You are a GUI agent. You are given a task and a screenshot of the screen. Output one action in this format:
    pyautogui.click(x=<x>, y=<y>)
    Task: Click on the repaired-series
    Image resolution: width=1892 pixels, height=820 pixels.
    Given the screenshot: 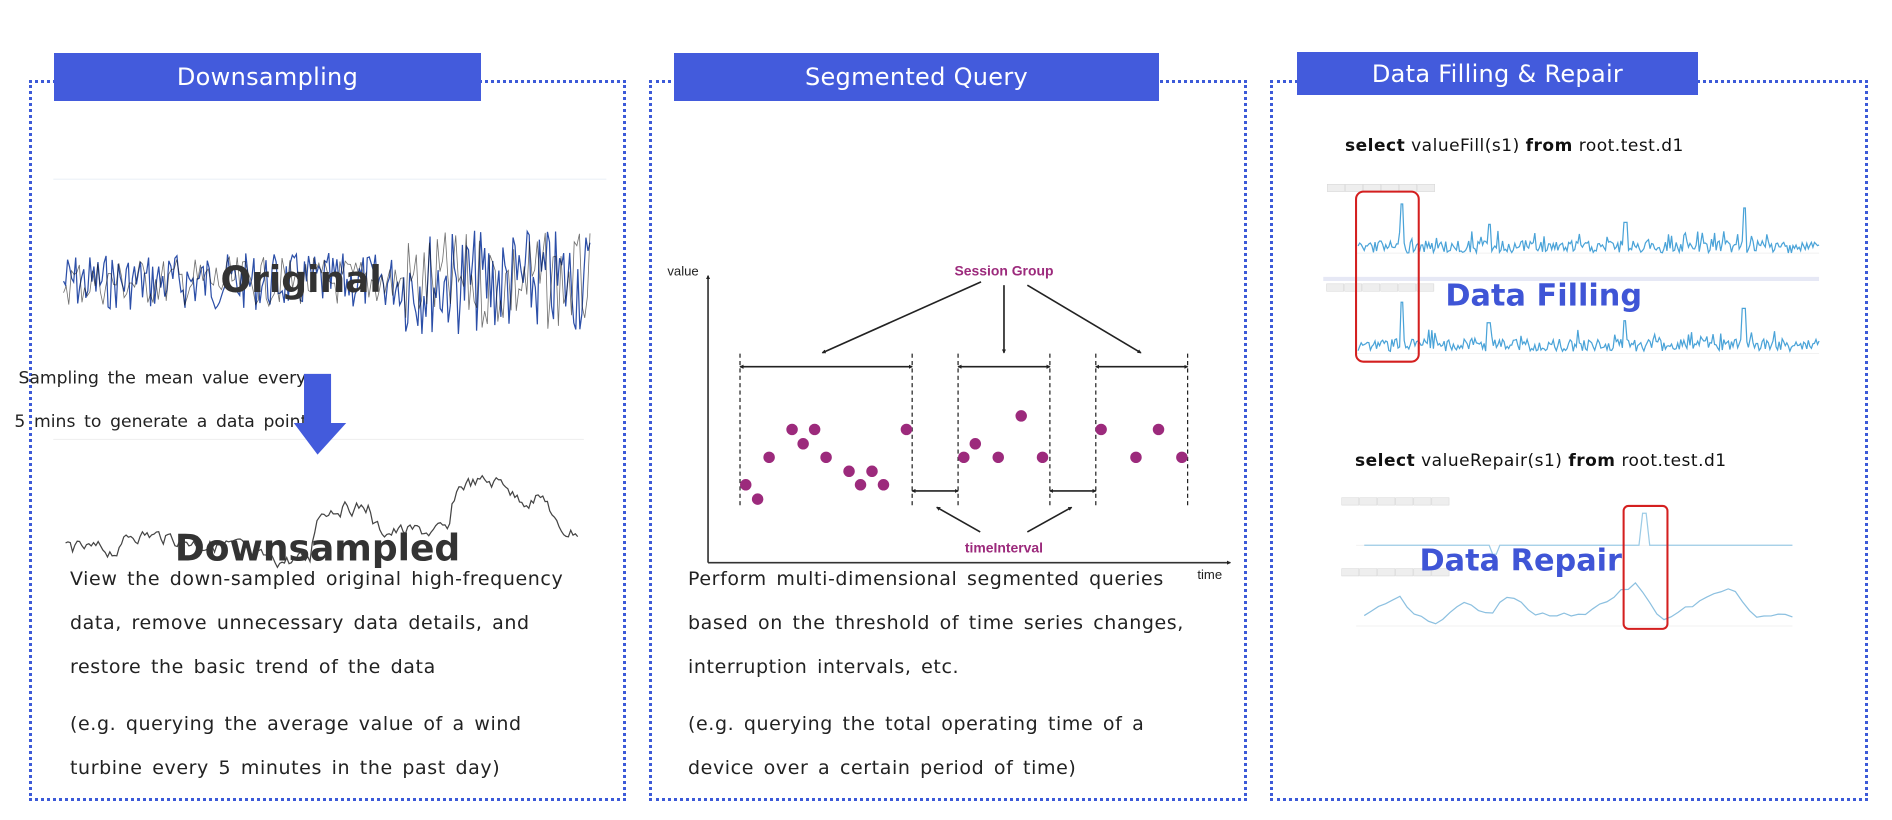 What is the action you would take?
    pyautogui.click(x=1578, y=603)
    